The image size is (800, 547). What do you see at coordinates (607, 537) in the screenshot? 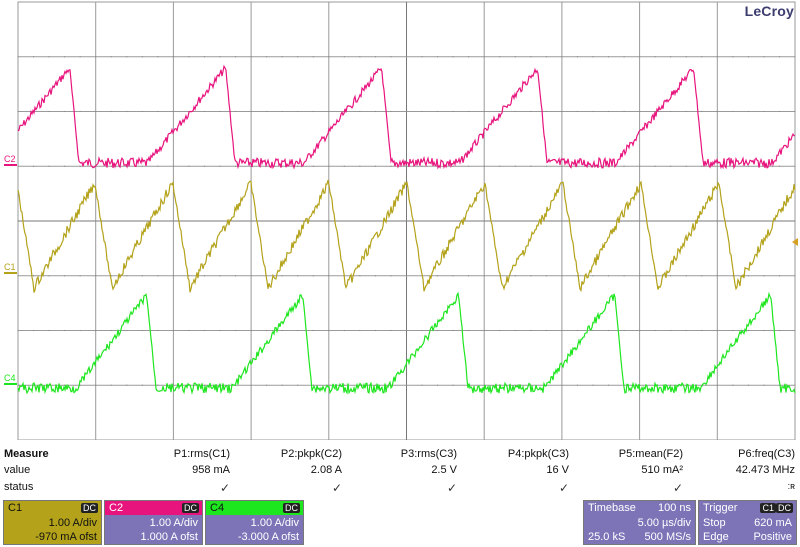
I see `timebase-samples: 25.0 kS` at bounding box center [607, 537].